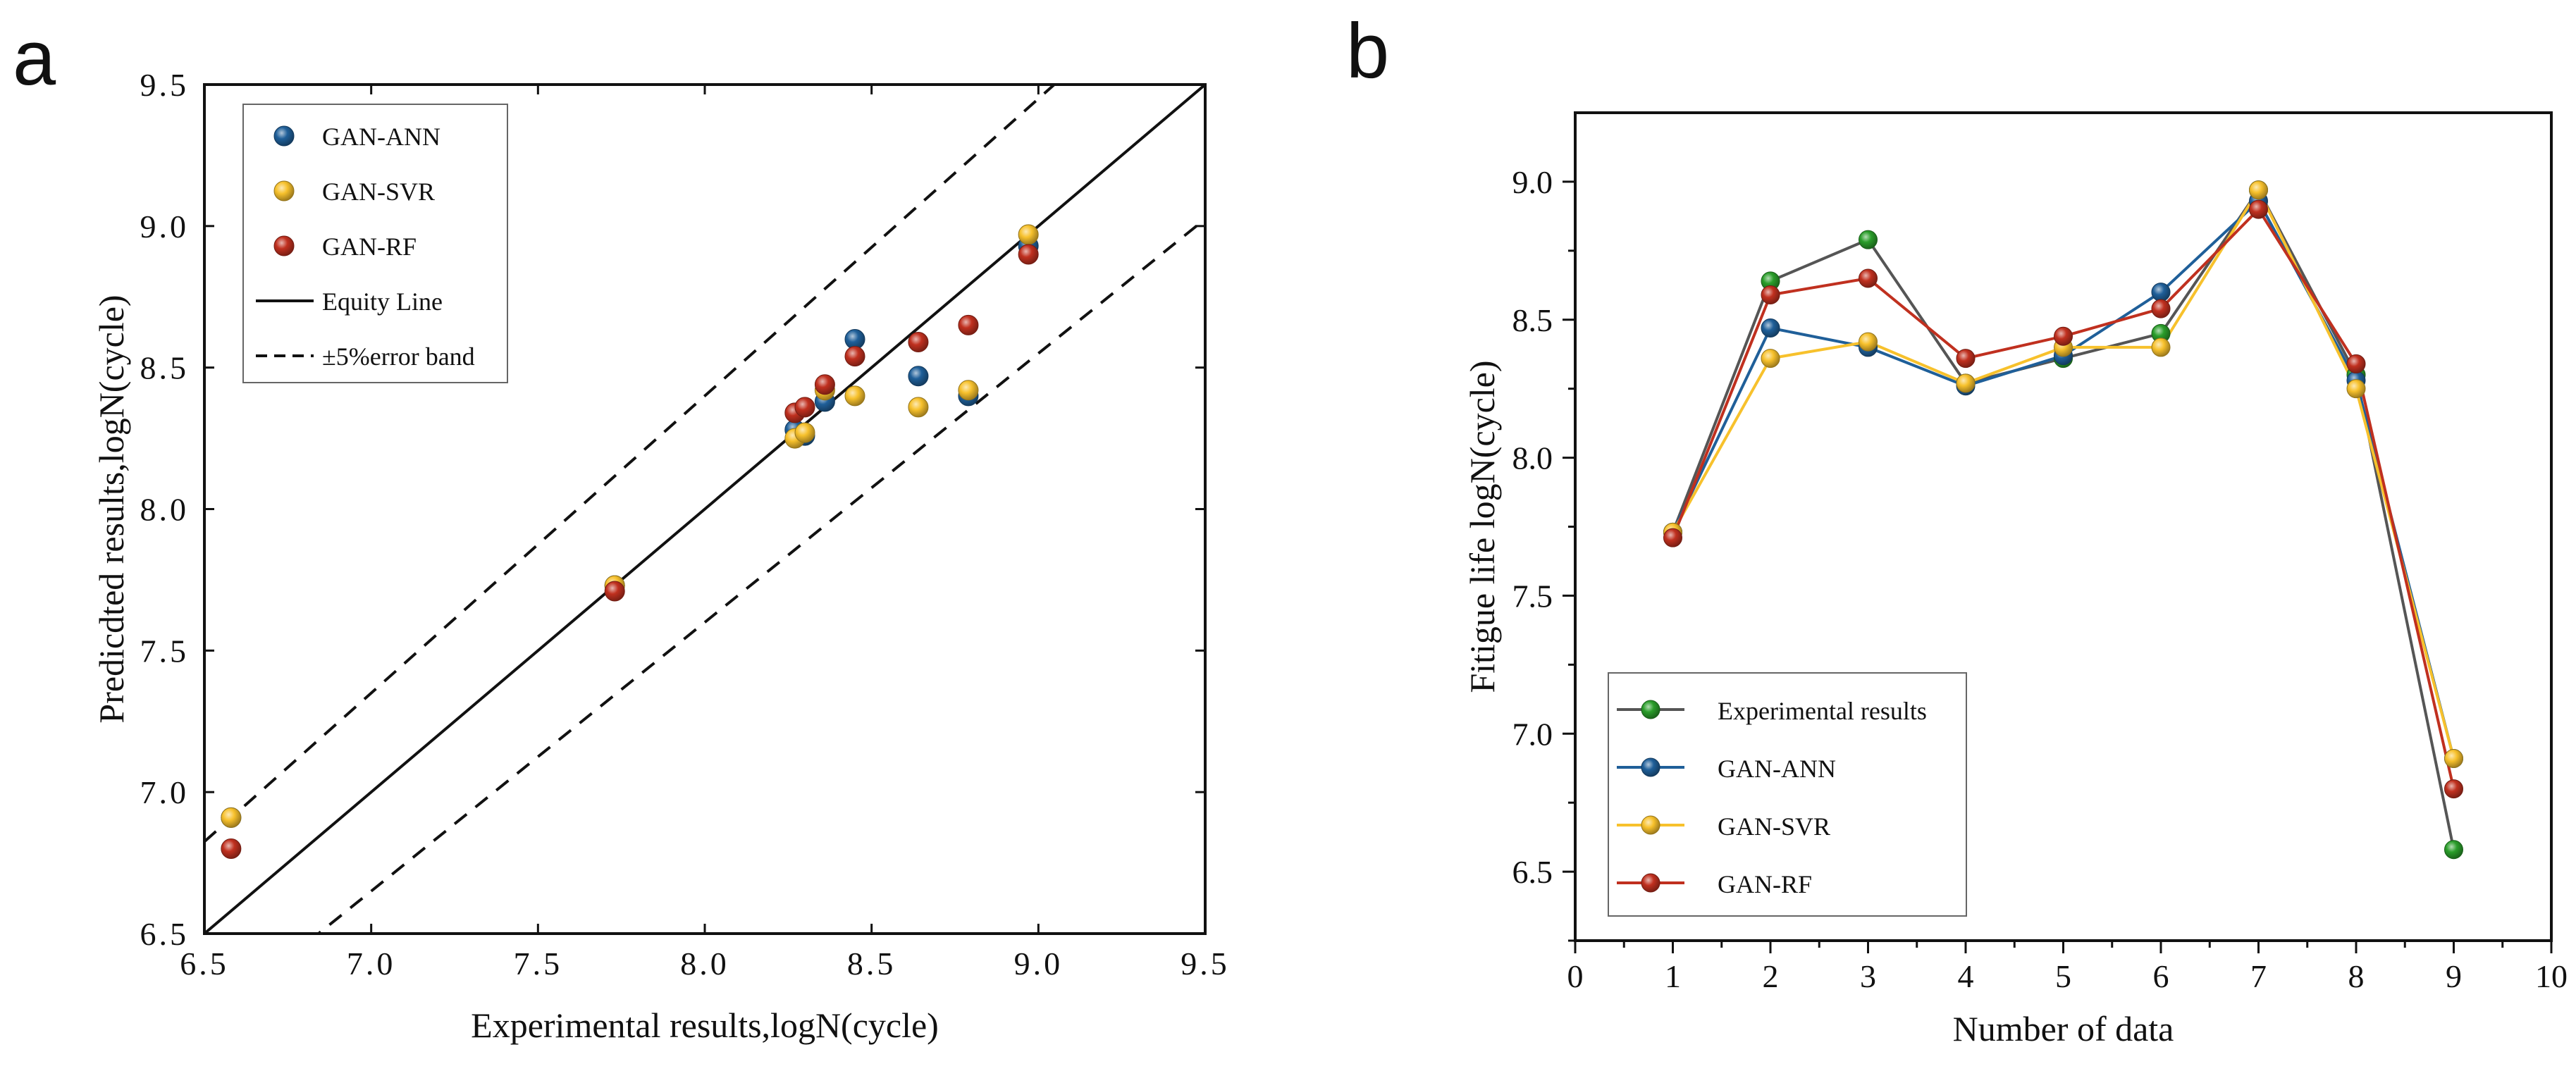 The image size is (2576, 1071). What do you see at coordinates (1482, 526) in the screenshot?
I see `y-axis-title: Fitigue life logN(cycle)` at bounding box center [1482, 526].